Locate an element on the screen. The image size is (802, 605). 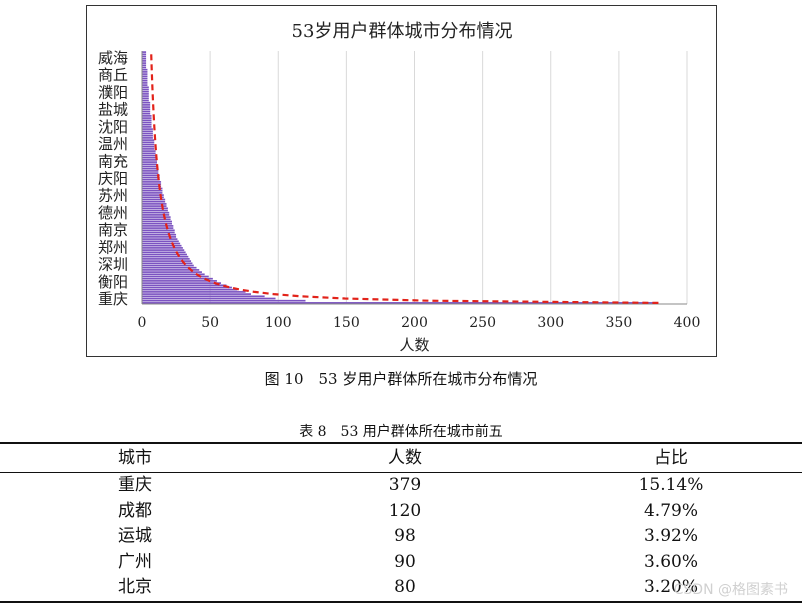
cell-share: 4.79% is located at coordinates (670, 510).